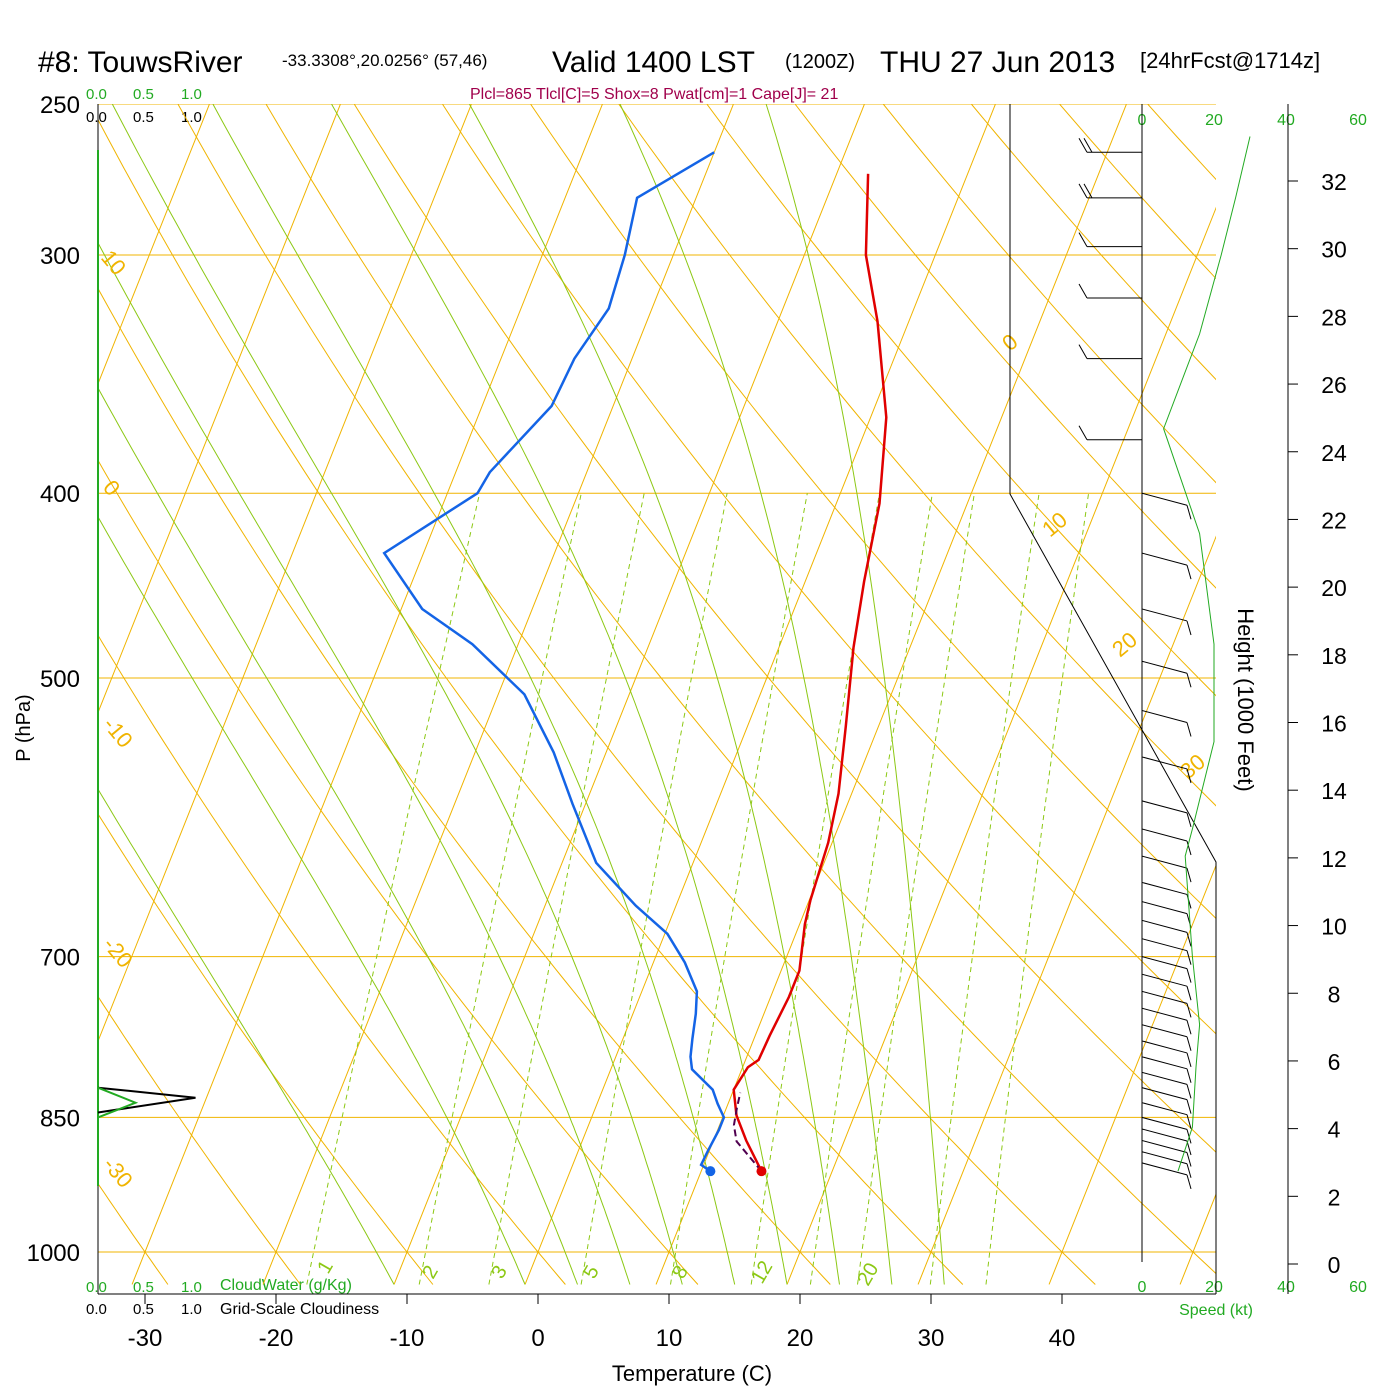 Image resolution: width=1400 pixels, height=1400 pixels. I want to click on mixing-ratio-label-20: 20, so click(868, 1274).